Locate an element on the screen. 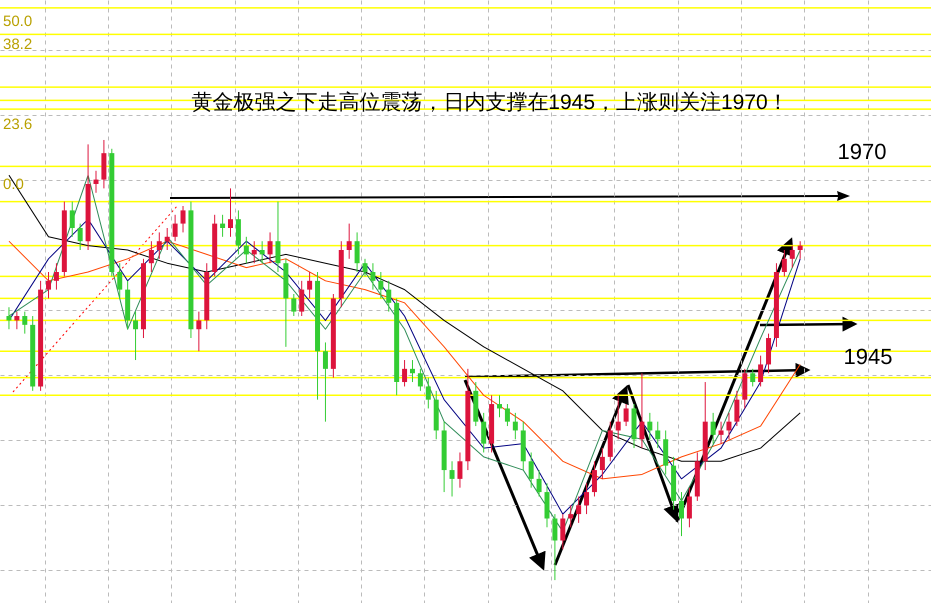 The height and width of the screenshot is (603, 931). text: 50.0 is located at coordinates (17, 21).